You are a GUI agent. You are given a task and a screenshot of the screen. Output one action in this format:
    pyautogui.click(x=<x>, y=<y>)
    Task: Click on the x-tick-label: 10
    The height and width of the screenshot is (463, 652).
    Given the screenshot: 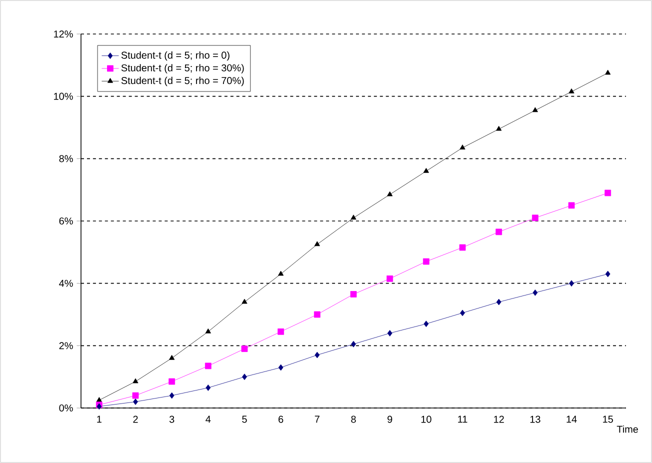 What is the action you would take?
    pyautogui.click(x=426, y=419)
    